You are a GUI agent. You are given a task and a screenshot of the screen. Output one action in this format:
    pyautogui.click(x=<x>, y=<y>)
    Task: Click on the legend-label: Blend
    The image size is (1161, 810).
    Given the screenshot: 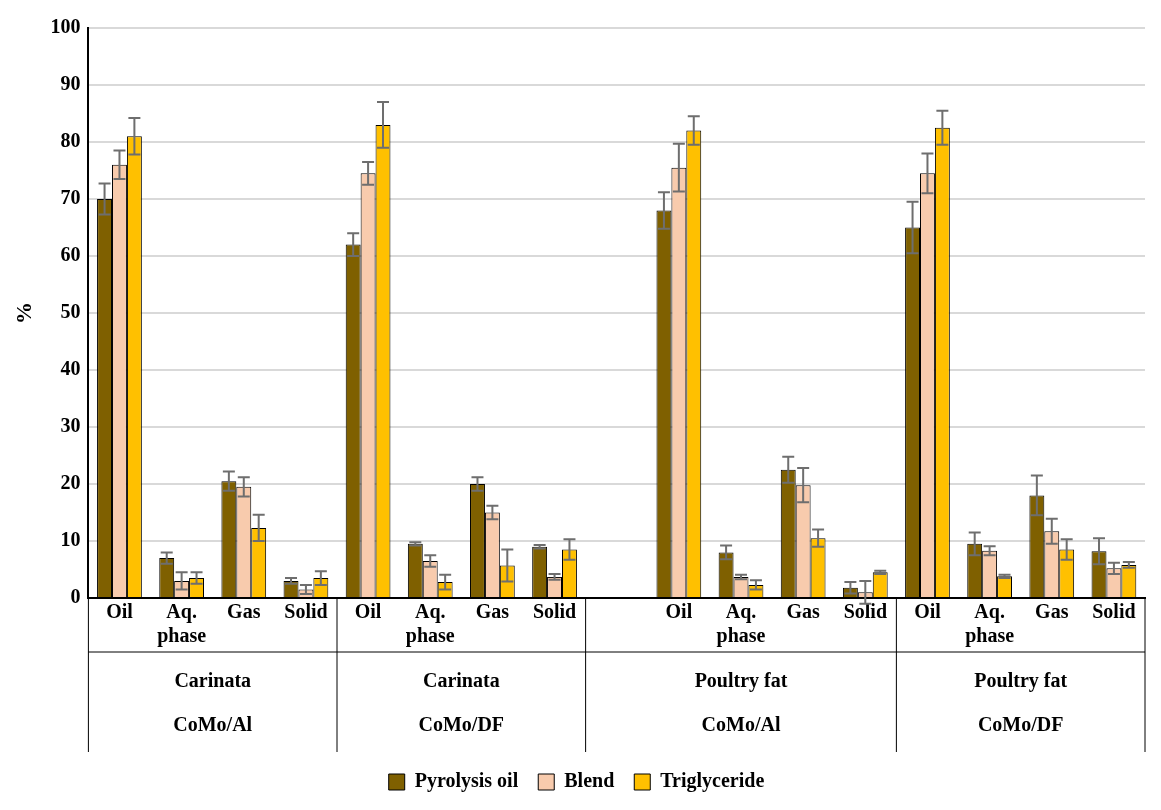 What is the action you would take?
    pyautogui.click(x=589, y=780)
    